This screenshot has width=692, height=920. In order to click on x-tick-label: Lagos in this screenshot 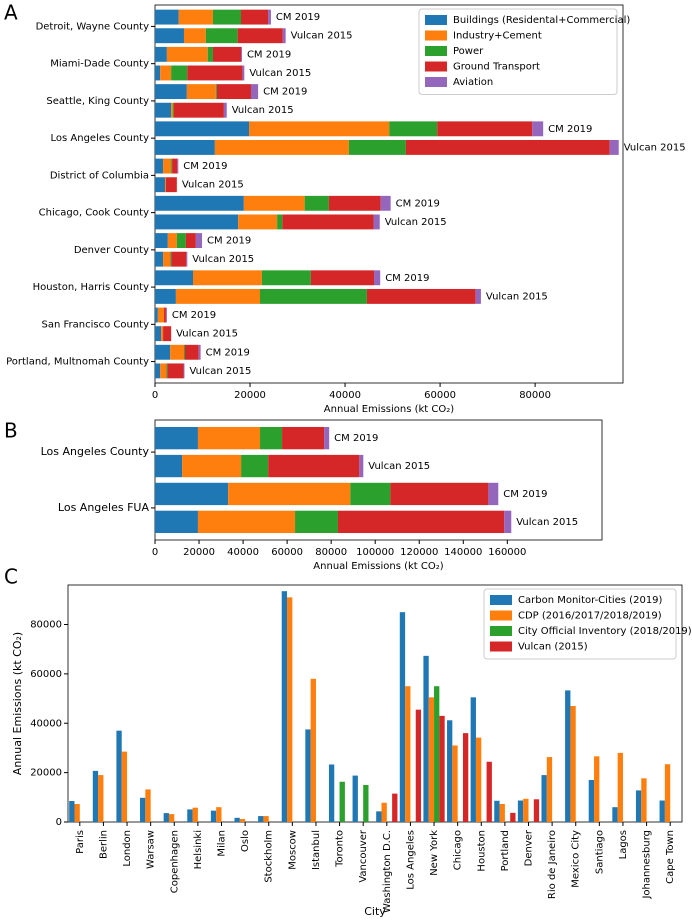, I will do `click(623, 844)`.